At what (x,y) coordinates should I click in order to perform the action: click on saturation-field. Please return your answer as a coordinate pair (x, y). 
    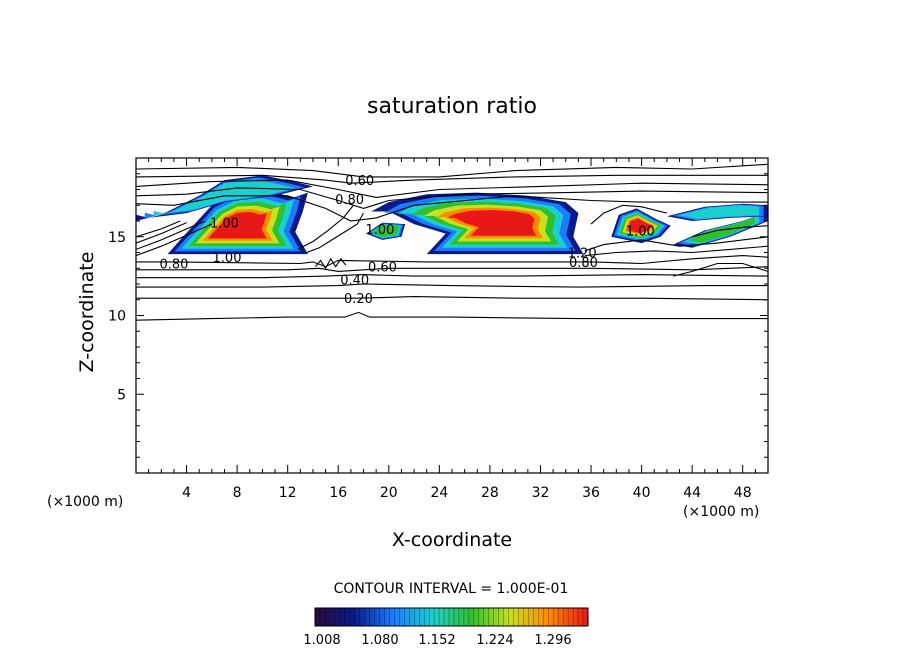
    Looking at the image, I should click on (452, 215).